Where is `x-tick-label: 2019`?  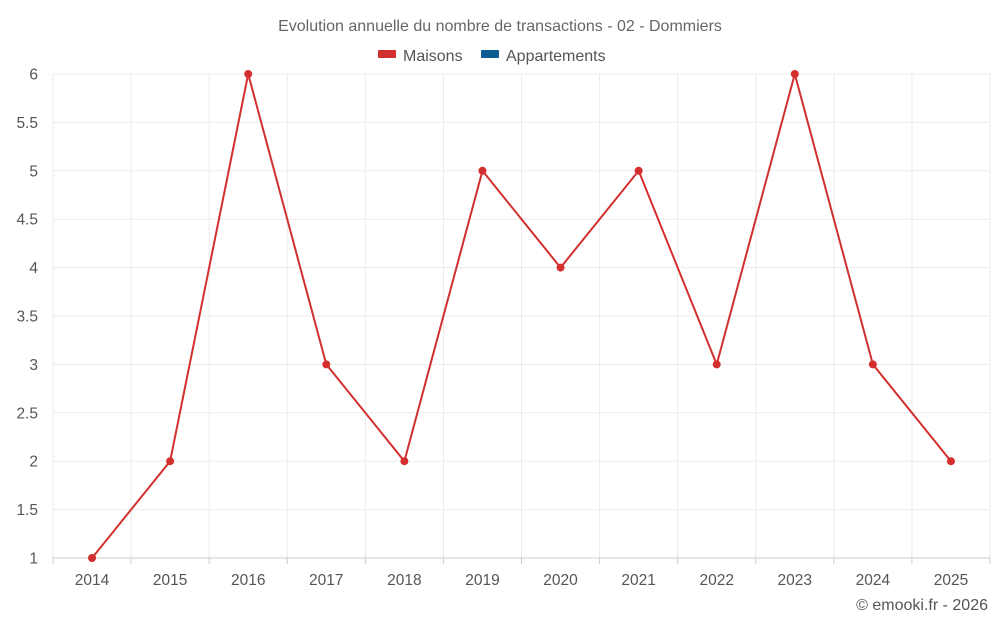
x-tick-label: 2019 is located at coordinates (482, 580).